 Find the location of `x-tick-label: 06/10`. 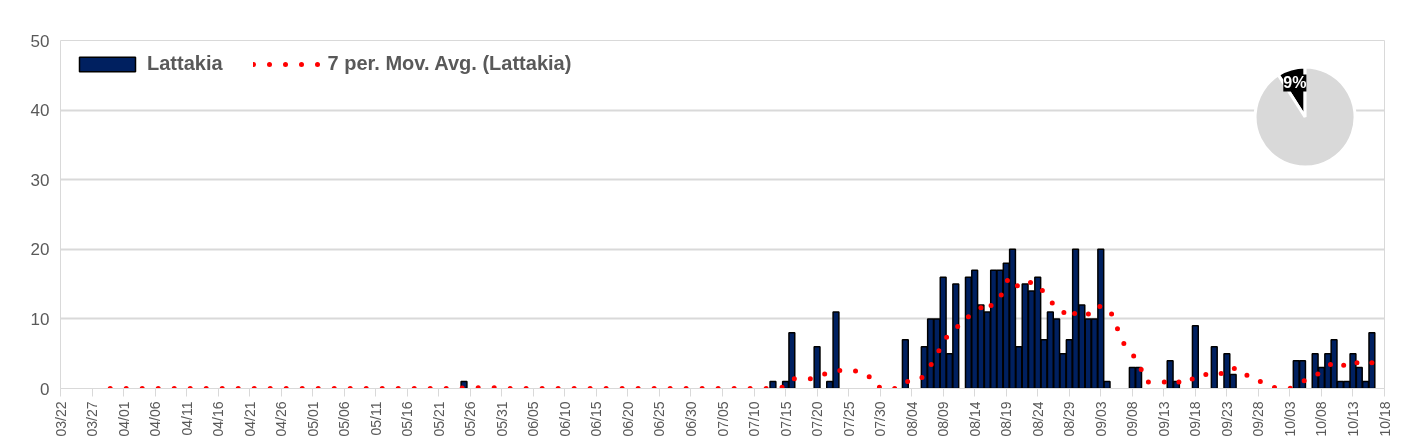

x-tick-label: 06/10 is located at coordinates (564, 419).